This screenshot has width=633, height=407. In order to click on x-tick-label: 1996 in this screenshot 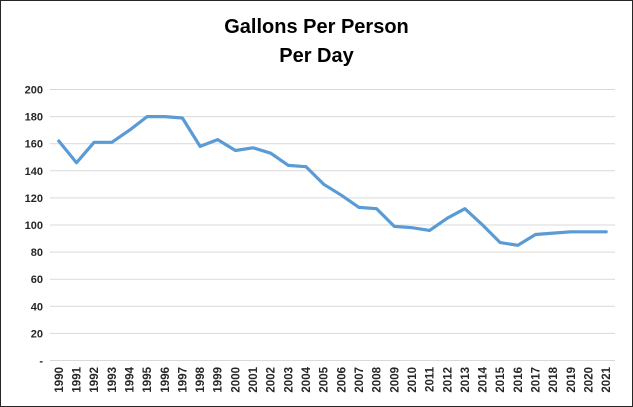, I will do `click(166, 380)`.